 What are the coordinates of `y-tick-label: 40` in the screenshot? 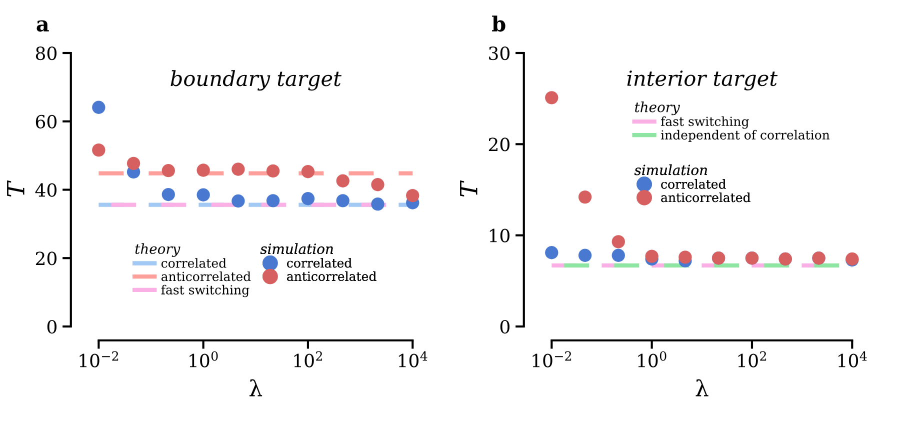 It's located at (45, 190).